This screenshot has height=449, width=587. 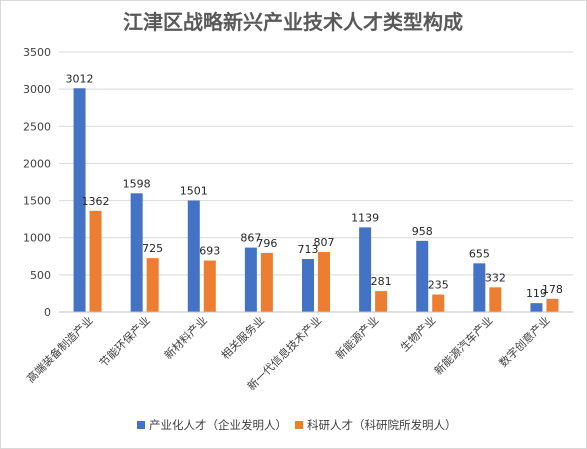 What do you see at coordinates (524, 341) in the screenshot?
I see `category-label: 数字创意产业` at bounding box center [524, 341].